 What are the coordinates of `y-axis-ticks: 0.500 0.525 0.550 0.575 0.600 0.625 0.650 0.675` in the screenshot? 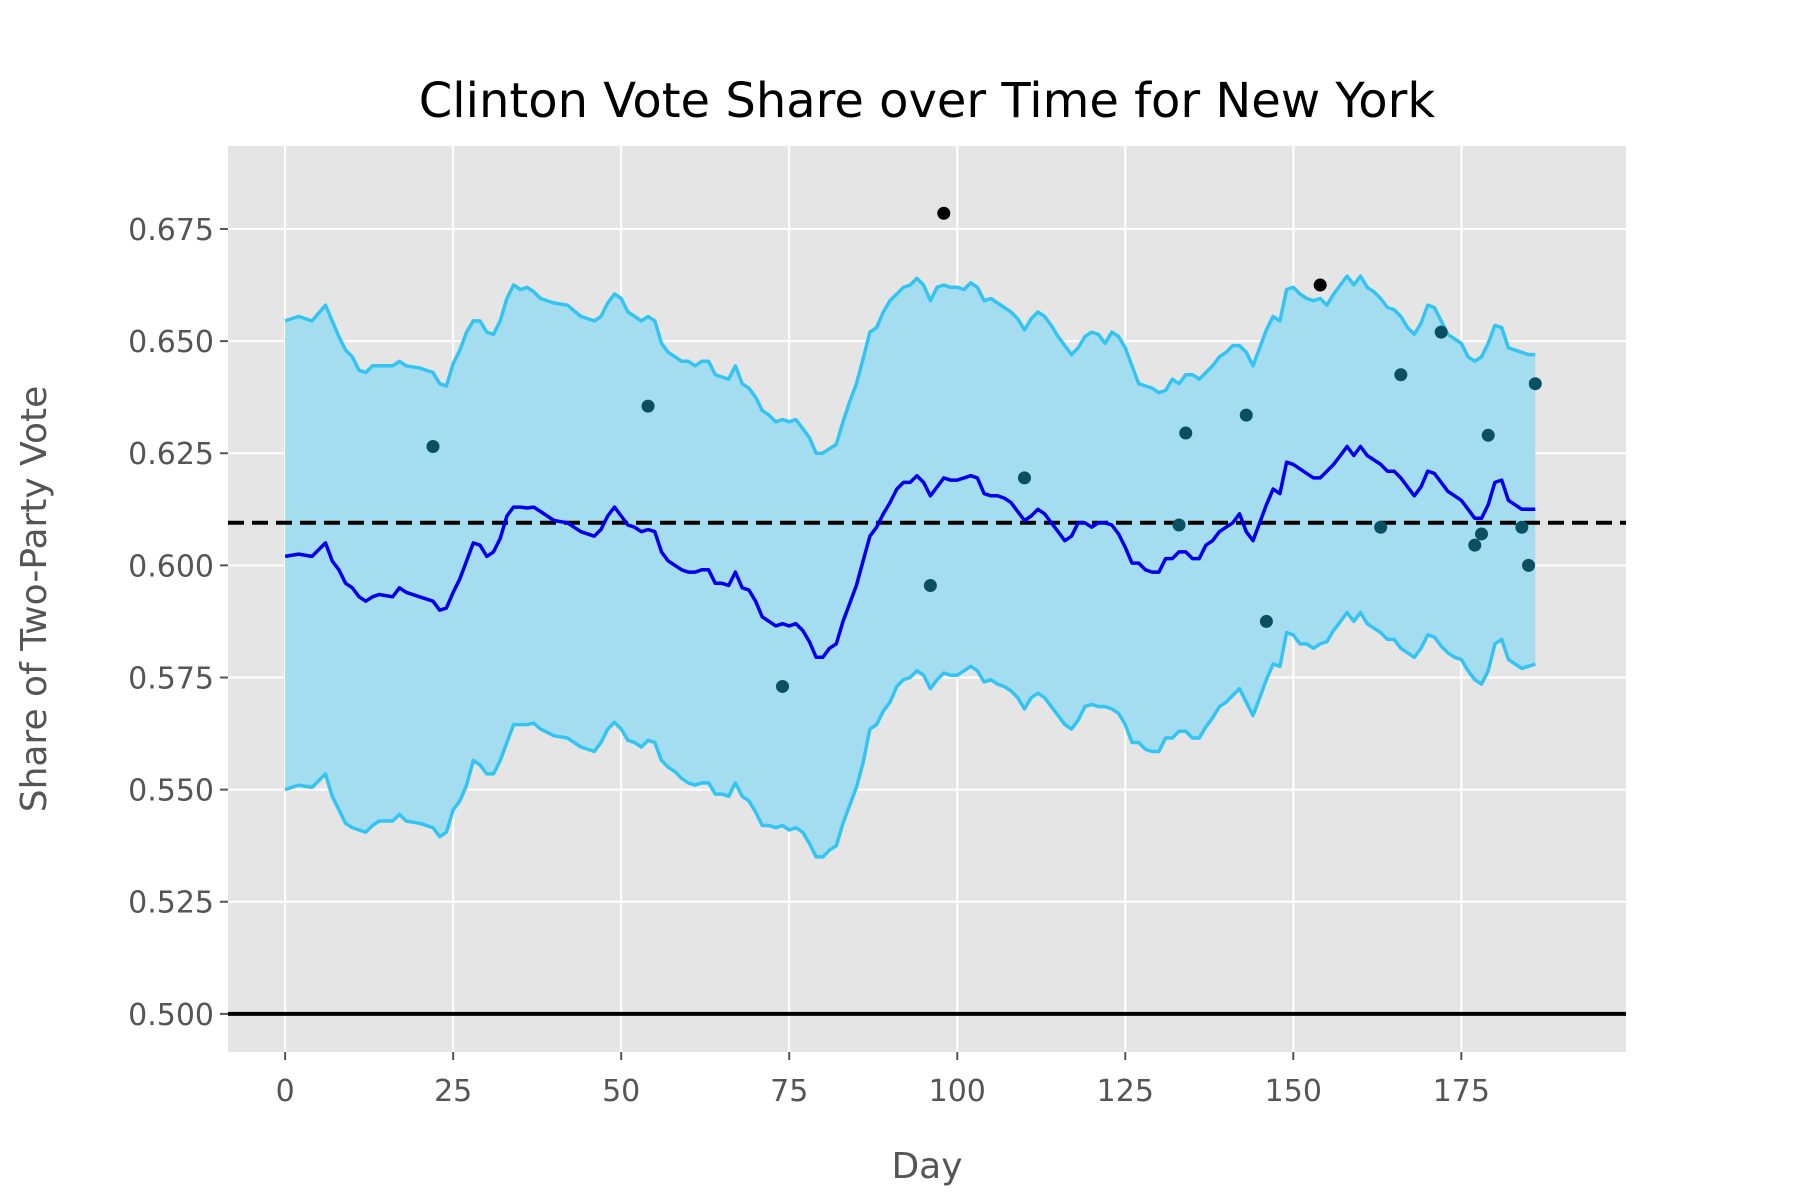 It's located at (178, 623).